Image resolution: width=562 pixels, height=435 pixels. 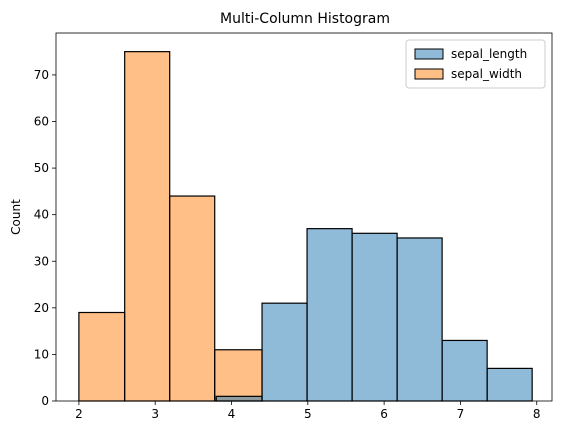 What do you see at coordinates (41, 75) in the screenshot?
I see `y-tick-label: 70` at bounding box center [41, 75].